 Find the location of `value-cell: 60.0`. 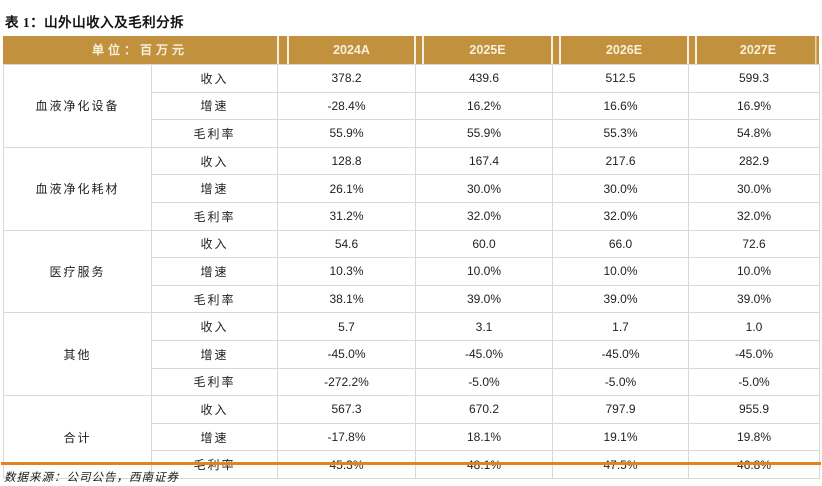

value-cell: 60.0 is located at coordinates (484, 244).